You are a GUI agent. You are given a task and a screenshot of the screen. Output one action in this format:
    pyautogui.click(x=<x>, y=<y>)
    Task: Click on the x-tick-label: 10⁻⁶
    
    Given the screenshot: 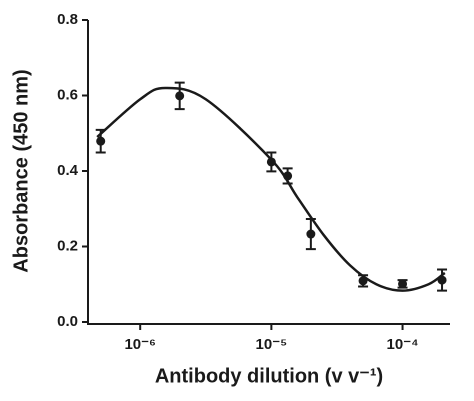 What is the action you would take?
    pyautogui.click(x=140, y=344)
    